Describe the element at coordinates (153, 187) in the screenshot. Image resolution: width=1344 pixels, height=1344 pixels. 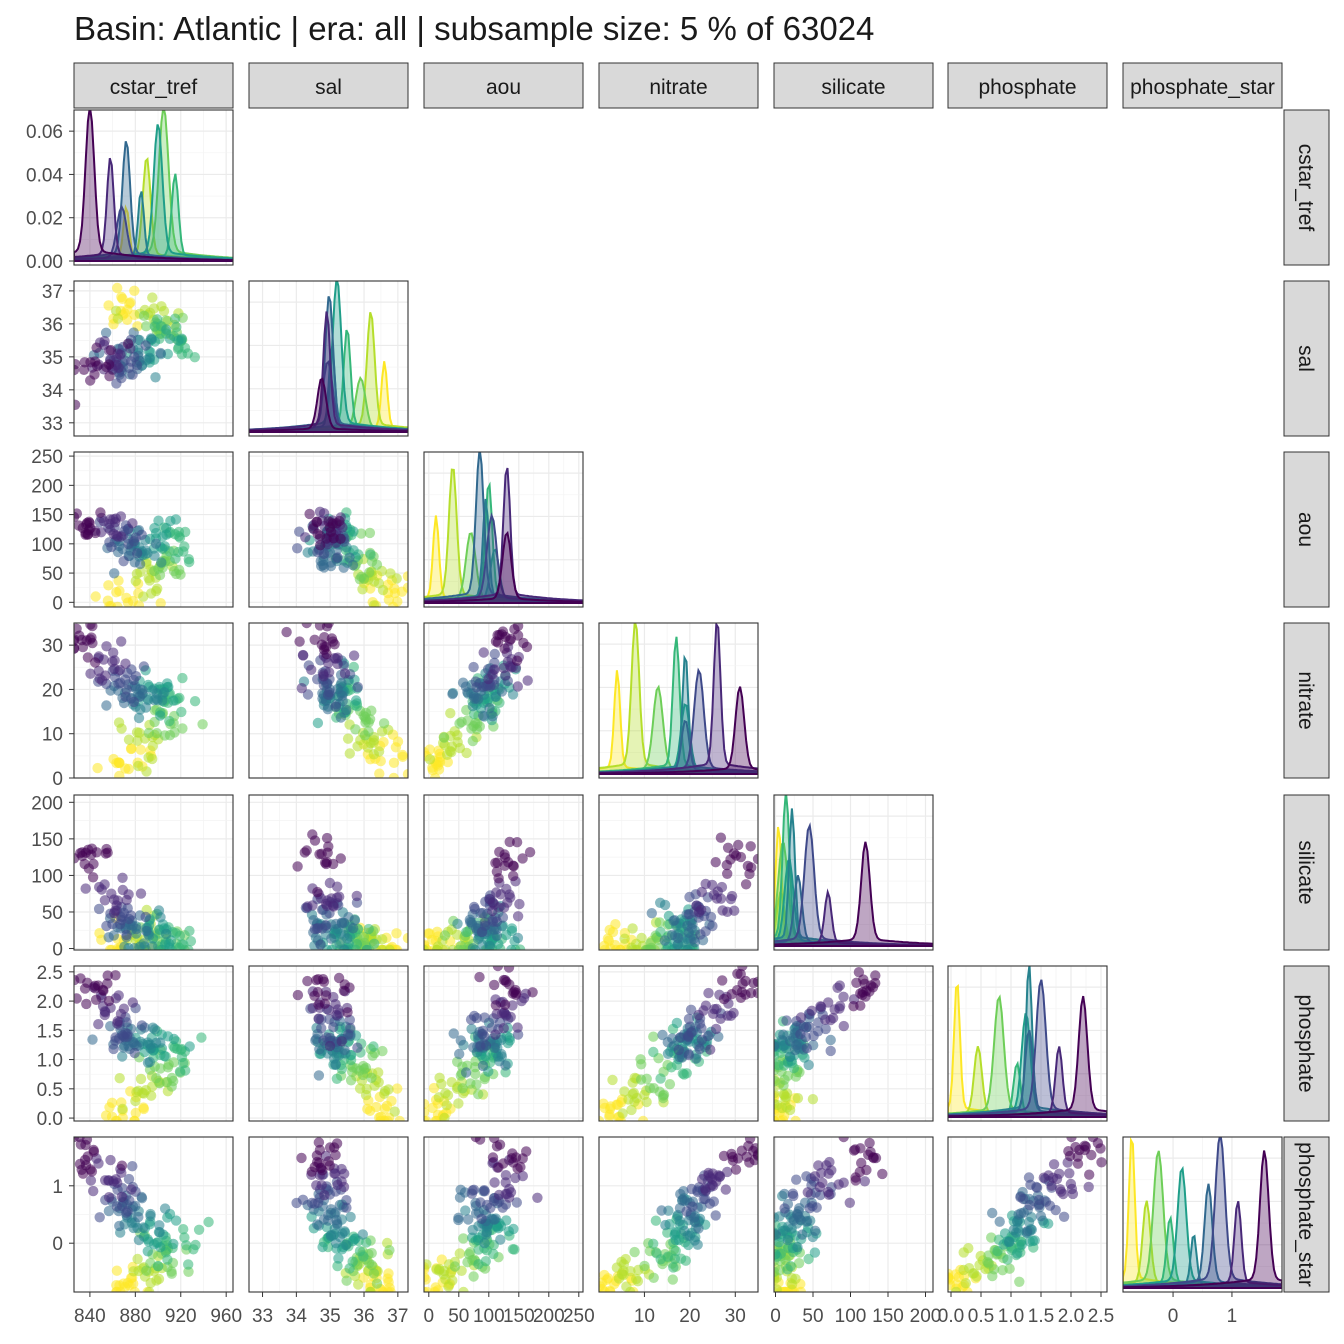
I see `density-panel-cstar_tref-vs-cstar_tref` at that location.